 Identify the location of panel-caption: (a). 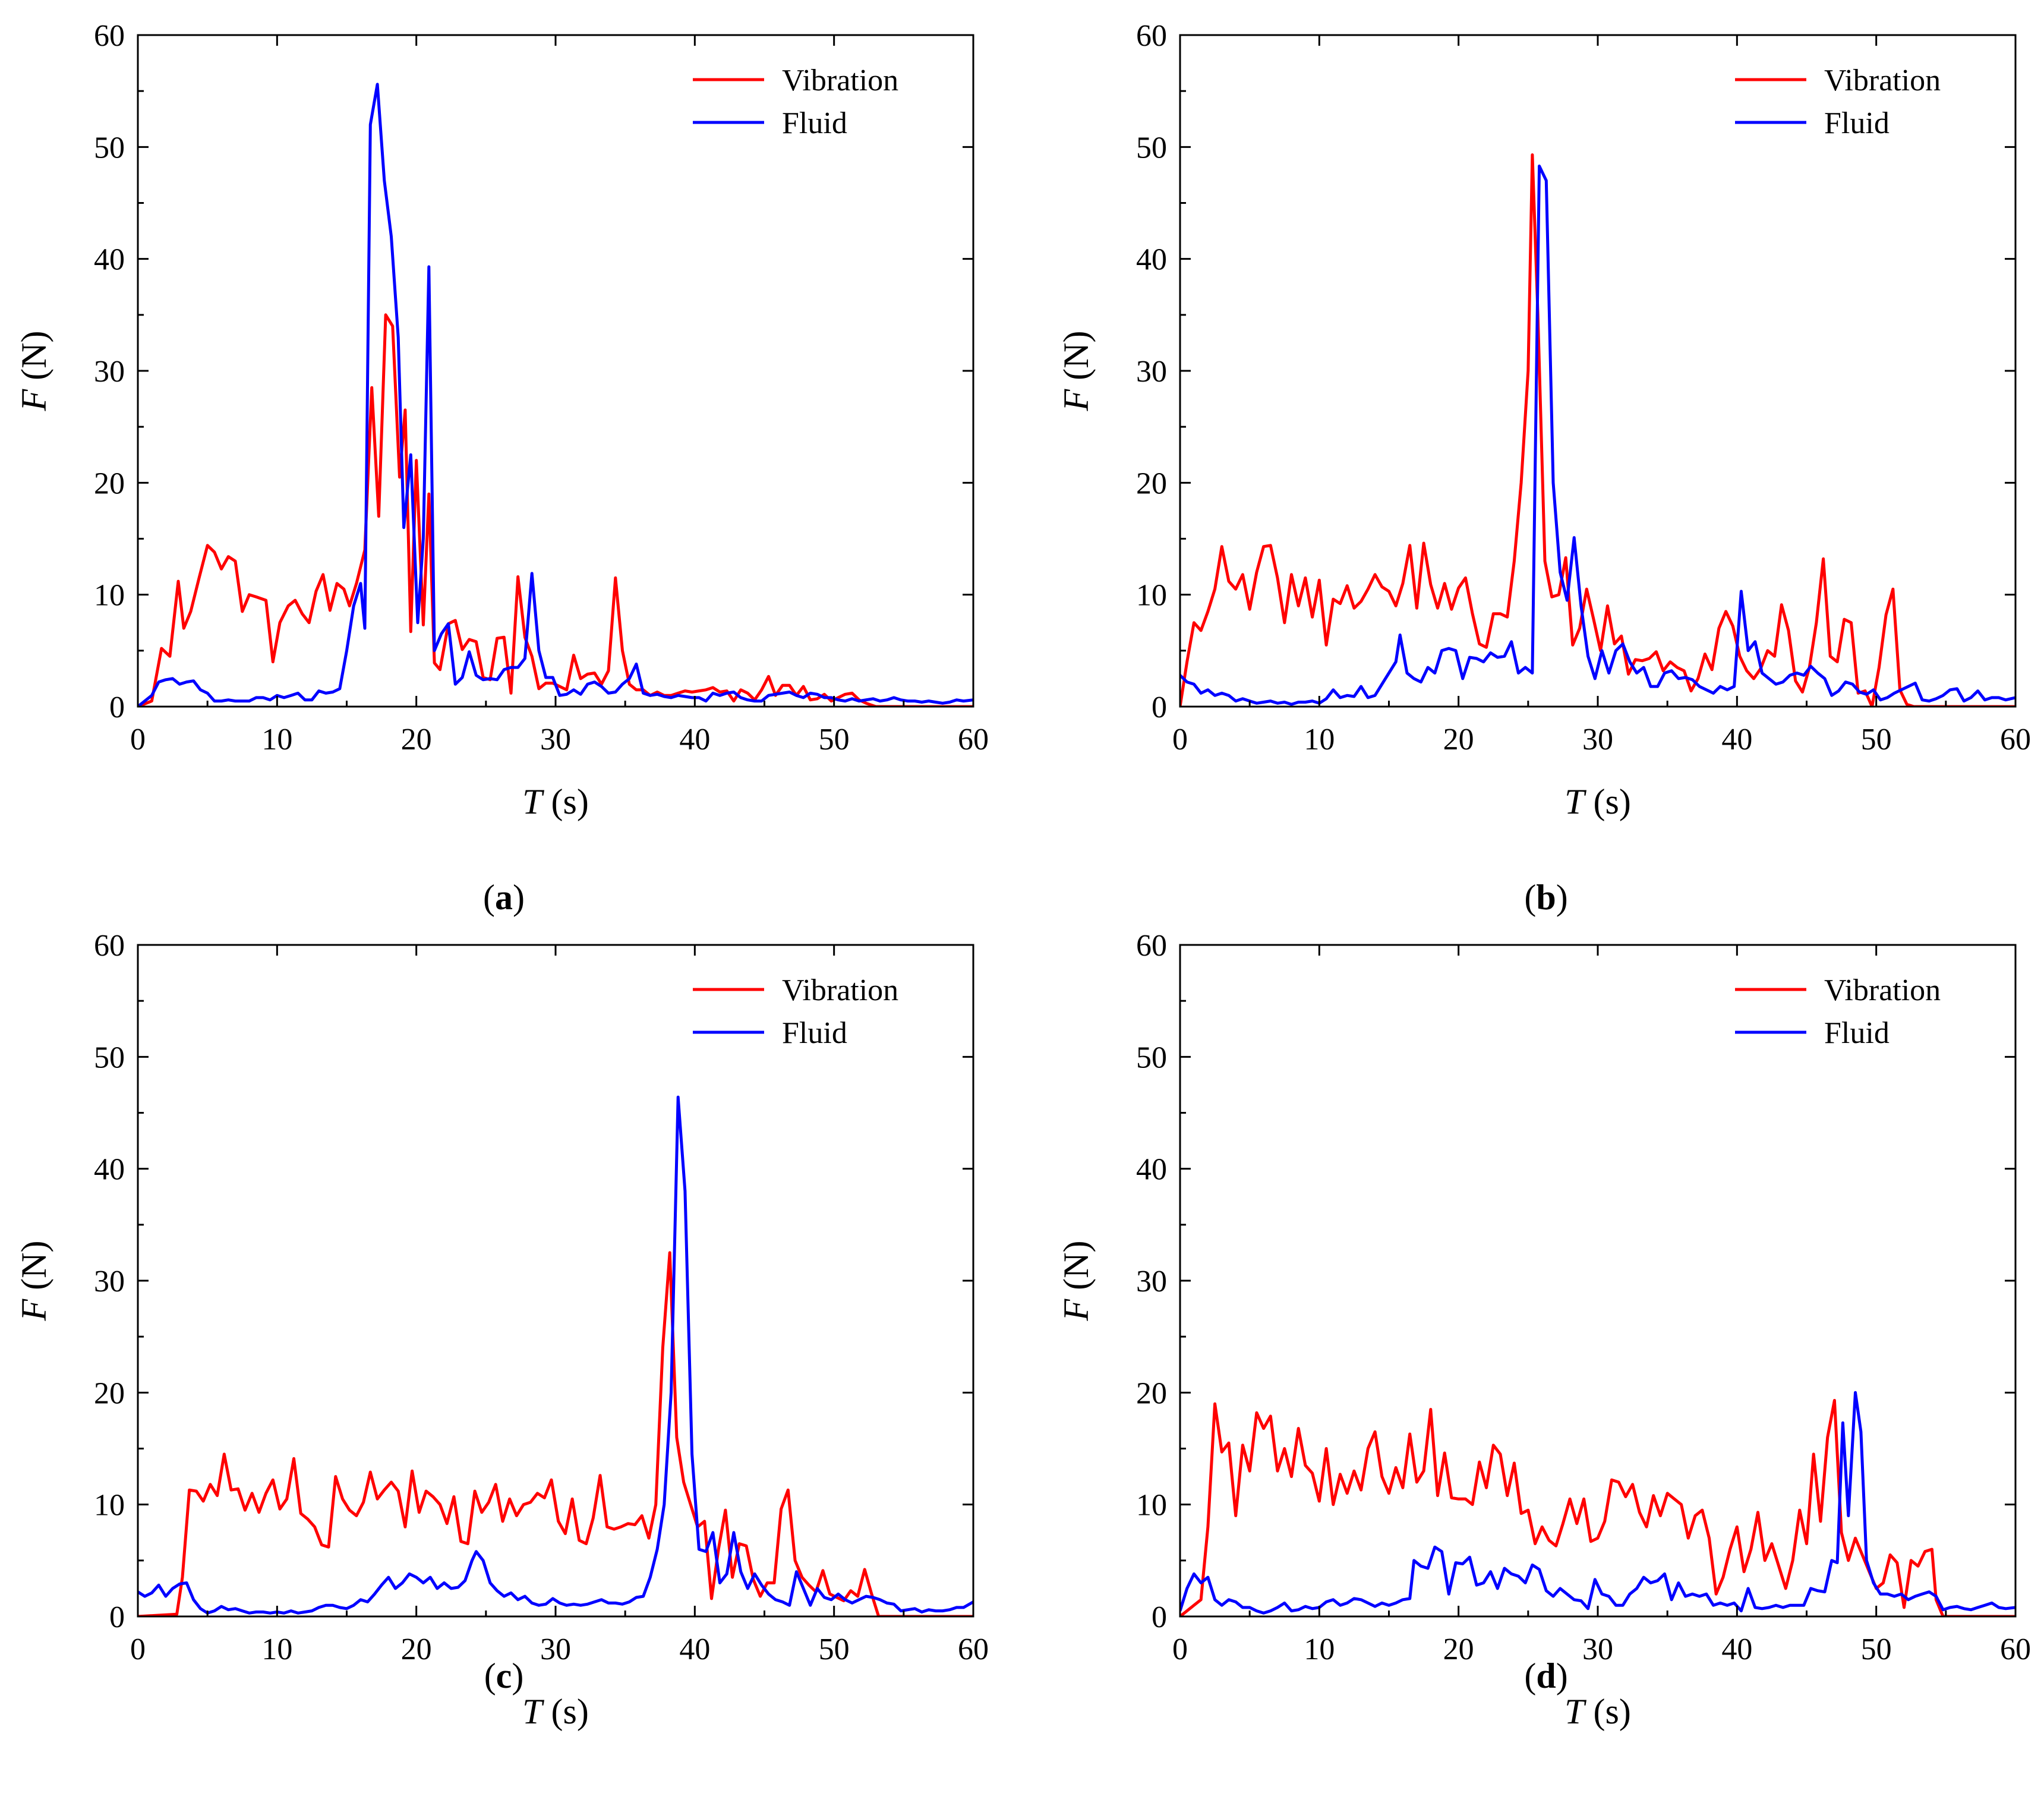
(504, 897).